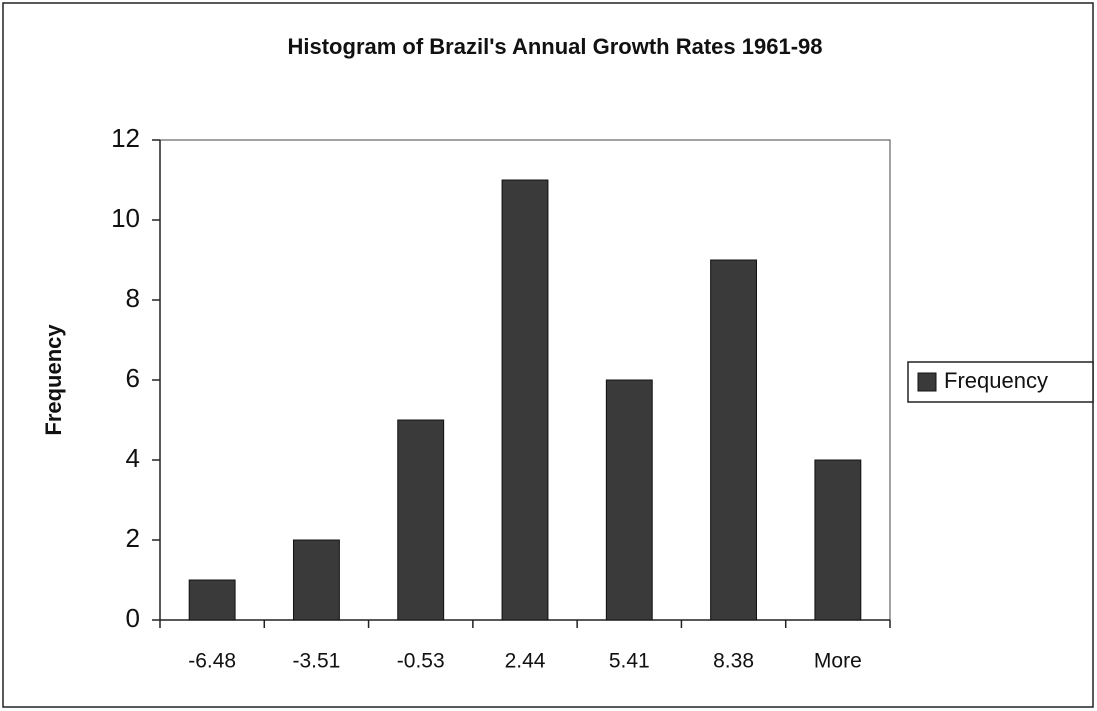 The image size is (1097, 711). Describe the element at coordinates (996, 380) in the screenshot. I see `legend-label: Frequency` at that location.